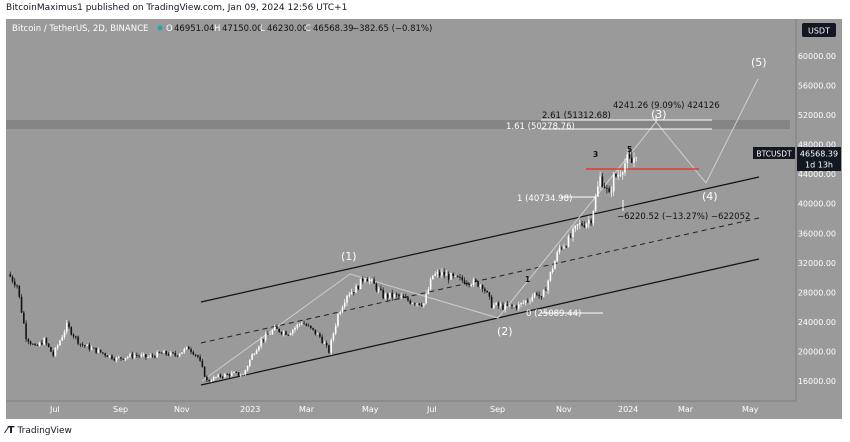 The image size is (850, 442). What do you see at coordinates (54, 409) in the screenshot?
I see `time-tick-label: Jul` at bounding box center [54, 409].